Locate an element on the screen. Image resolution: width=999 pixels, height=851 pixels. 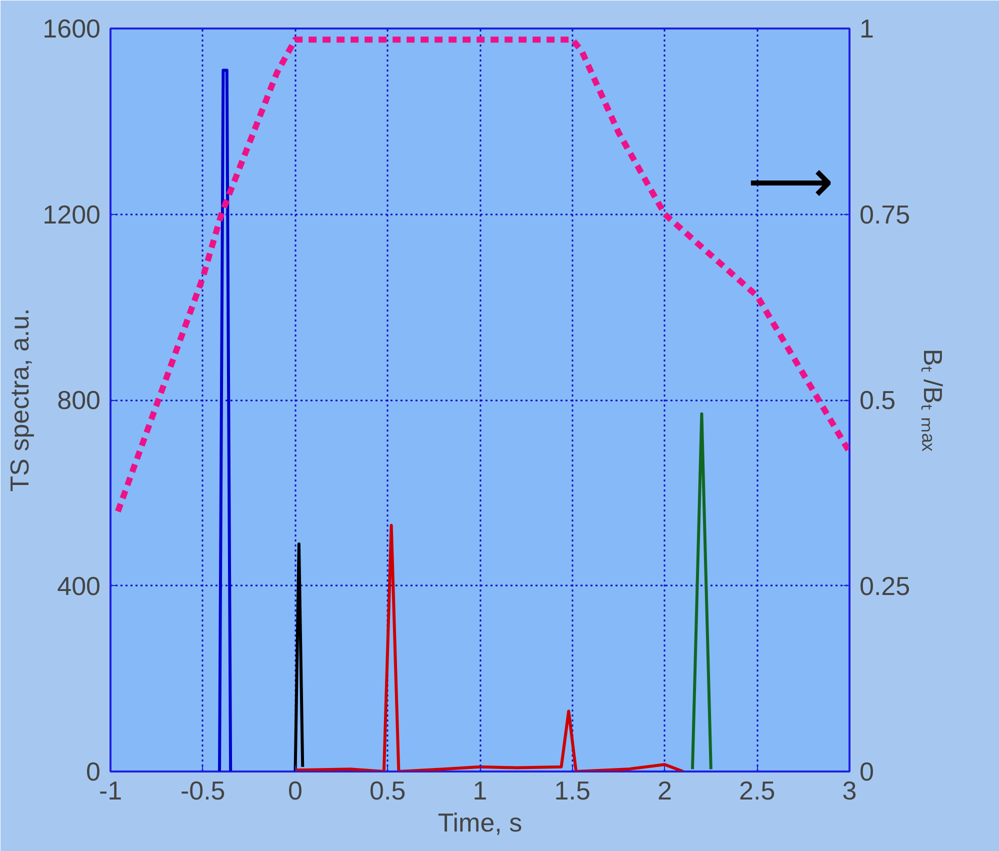
y-tick-label: 800 is located at coordinates (79, 400).